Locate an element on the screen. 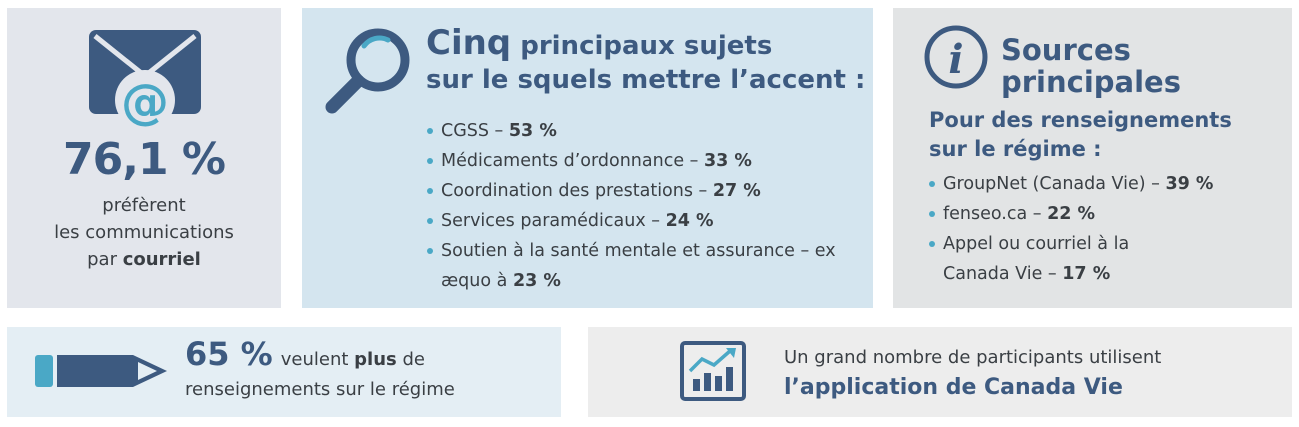 The width and height of the screenshot is (1299, 427). topics-title-rest: principaux sujets is located at coordinates (642, 46).